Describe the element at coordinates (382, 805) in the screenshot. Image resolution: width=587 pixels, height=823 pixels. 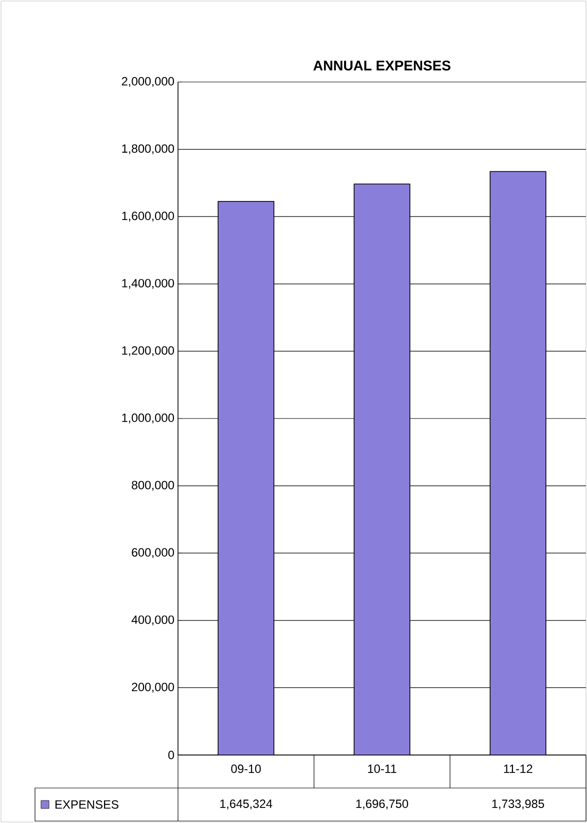
I see `data-label: 1,696,750` at that location.